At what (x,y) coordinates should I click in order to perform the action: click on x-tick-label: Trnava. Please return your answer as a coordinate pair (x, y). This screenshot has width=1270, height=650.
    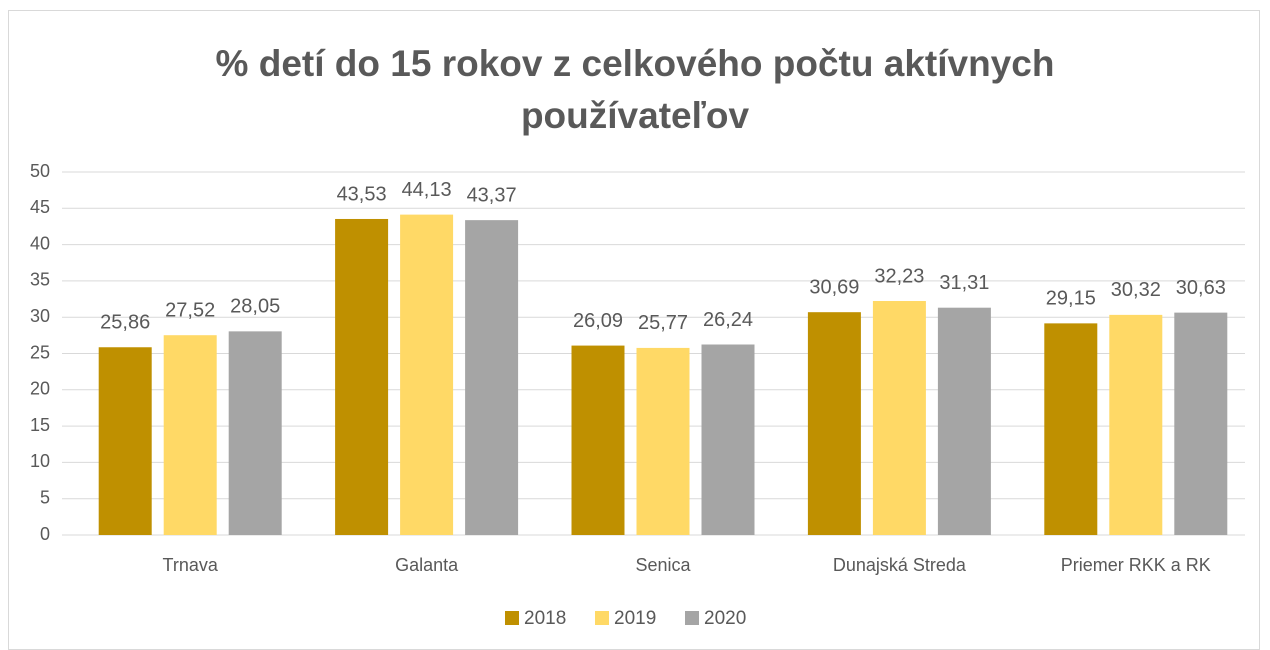
    Looking at the image, I should click on (191, 565).